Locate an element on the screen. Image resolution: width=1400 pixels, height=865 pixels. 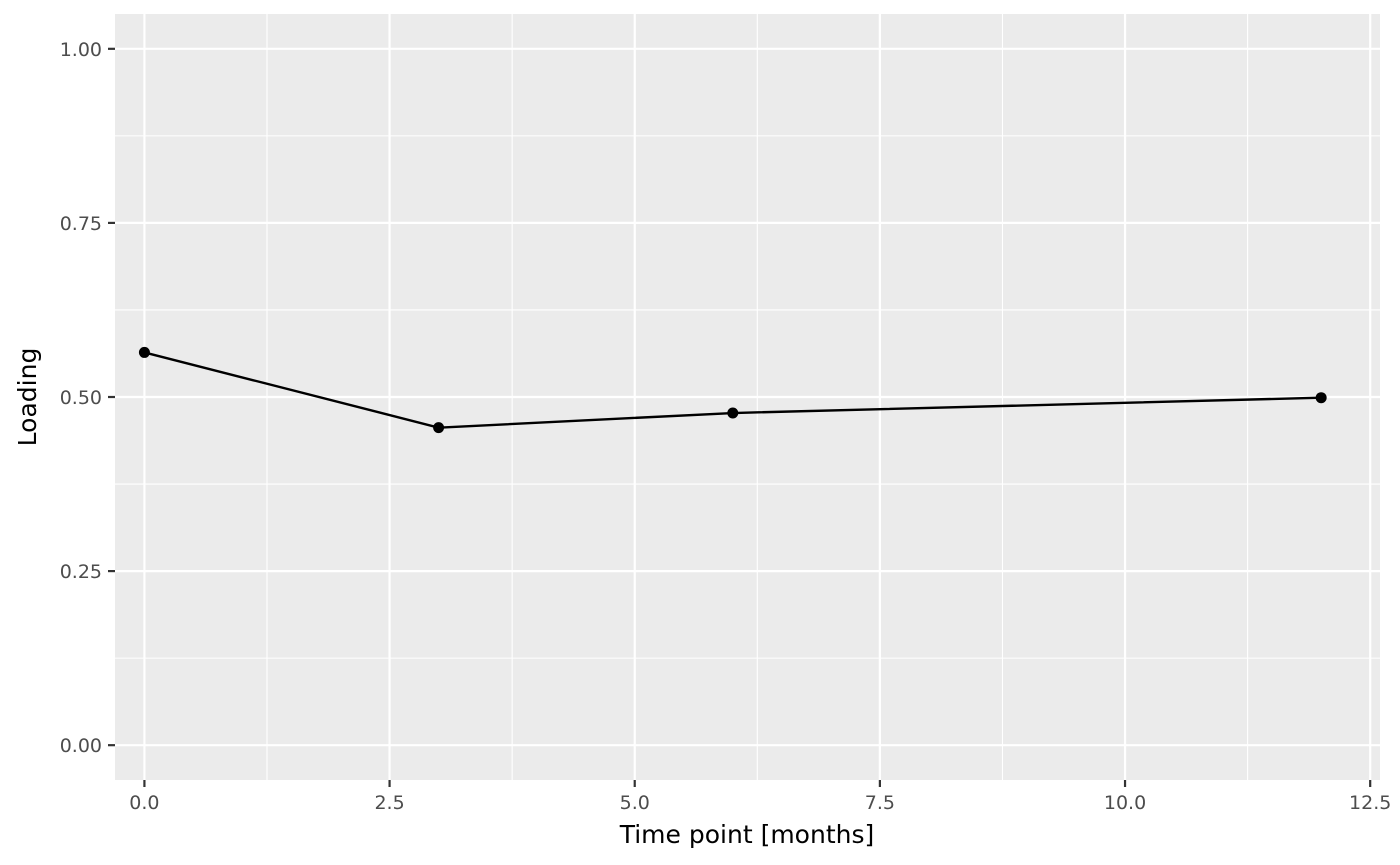
y-tick-label: 0.00 is located at coordinates (81, 746).